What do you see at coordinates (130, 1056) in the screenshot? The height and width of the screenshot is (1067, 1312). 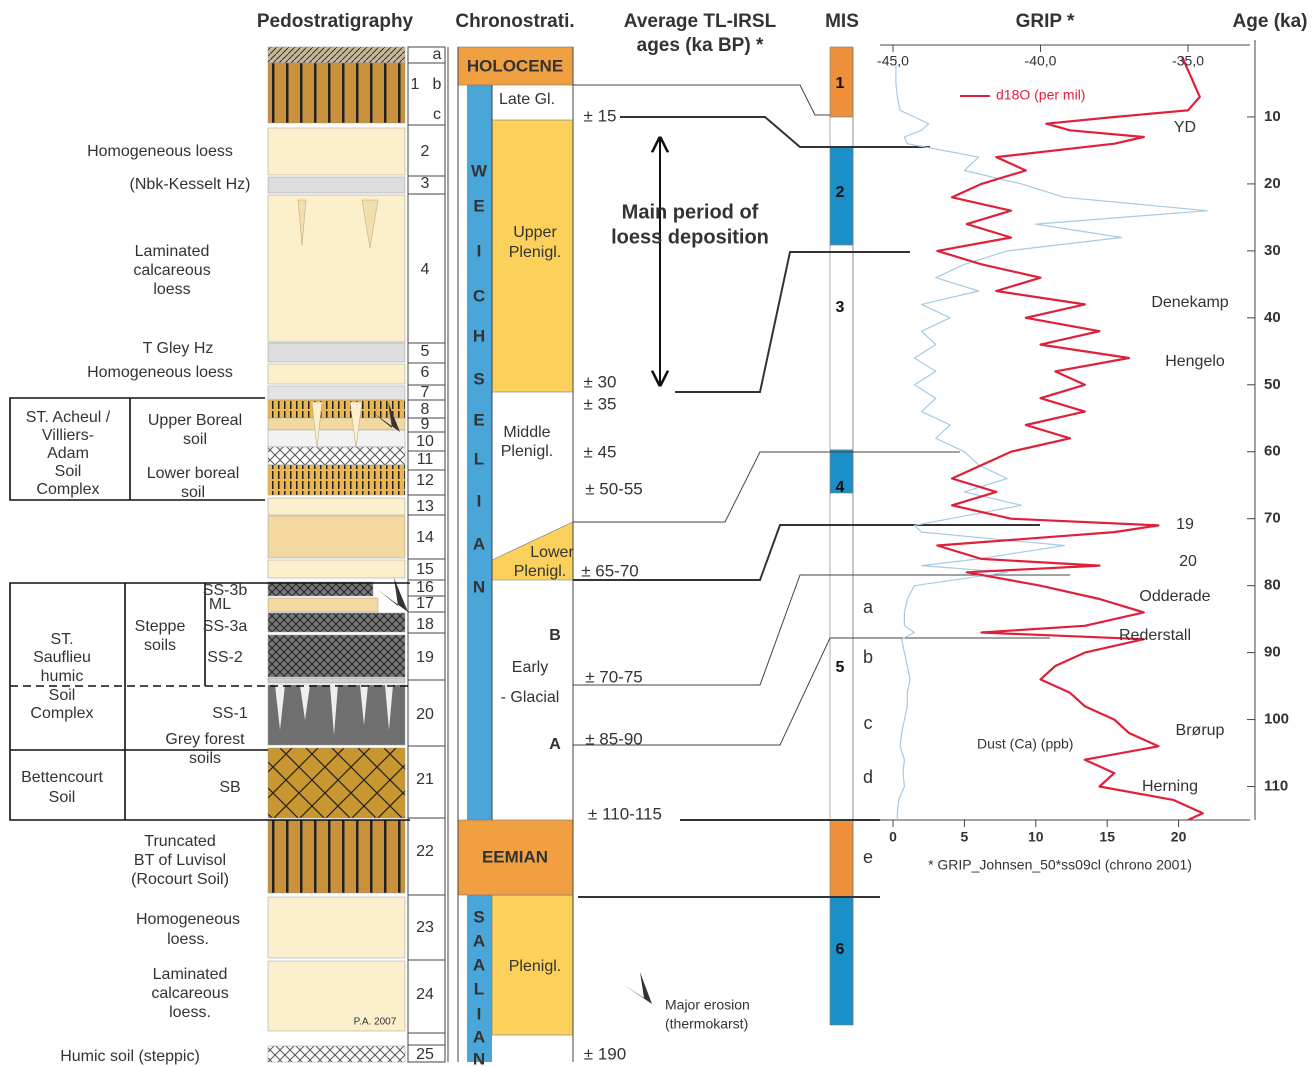 I see `pedo-label: Humic soil (steppic)` at bounding box center [130, 1056].